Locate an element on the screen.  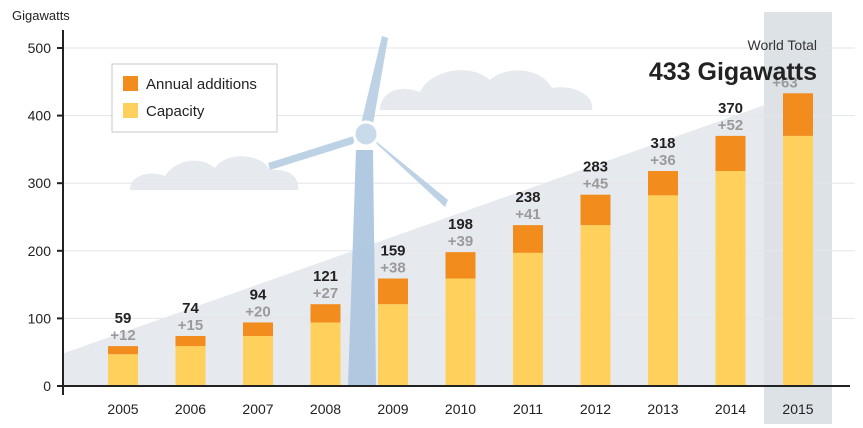
x-tick-label: 2005 is located at coordinates (122, 409).